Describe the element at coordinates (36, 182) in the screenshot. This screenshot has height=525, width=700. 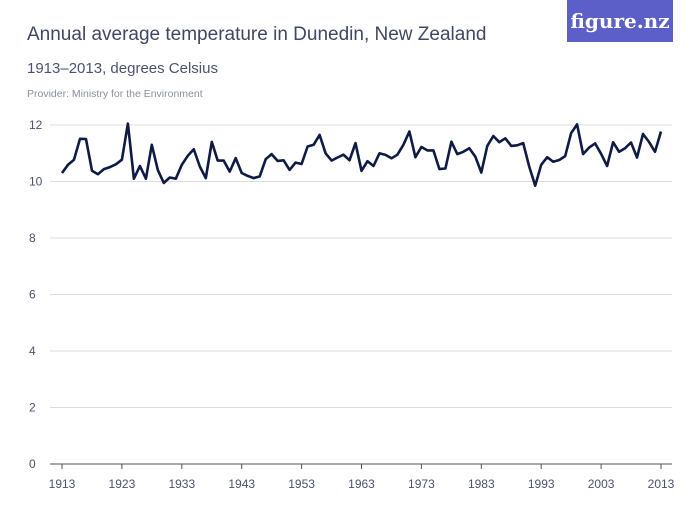
I see `y-tick-label: 10` at that location.